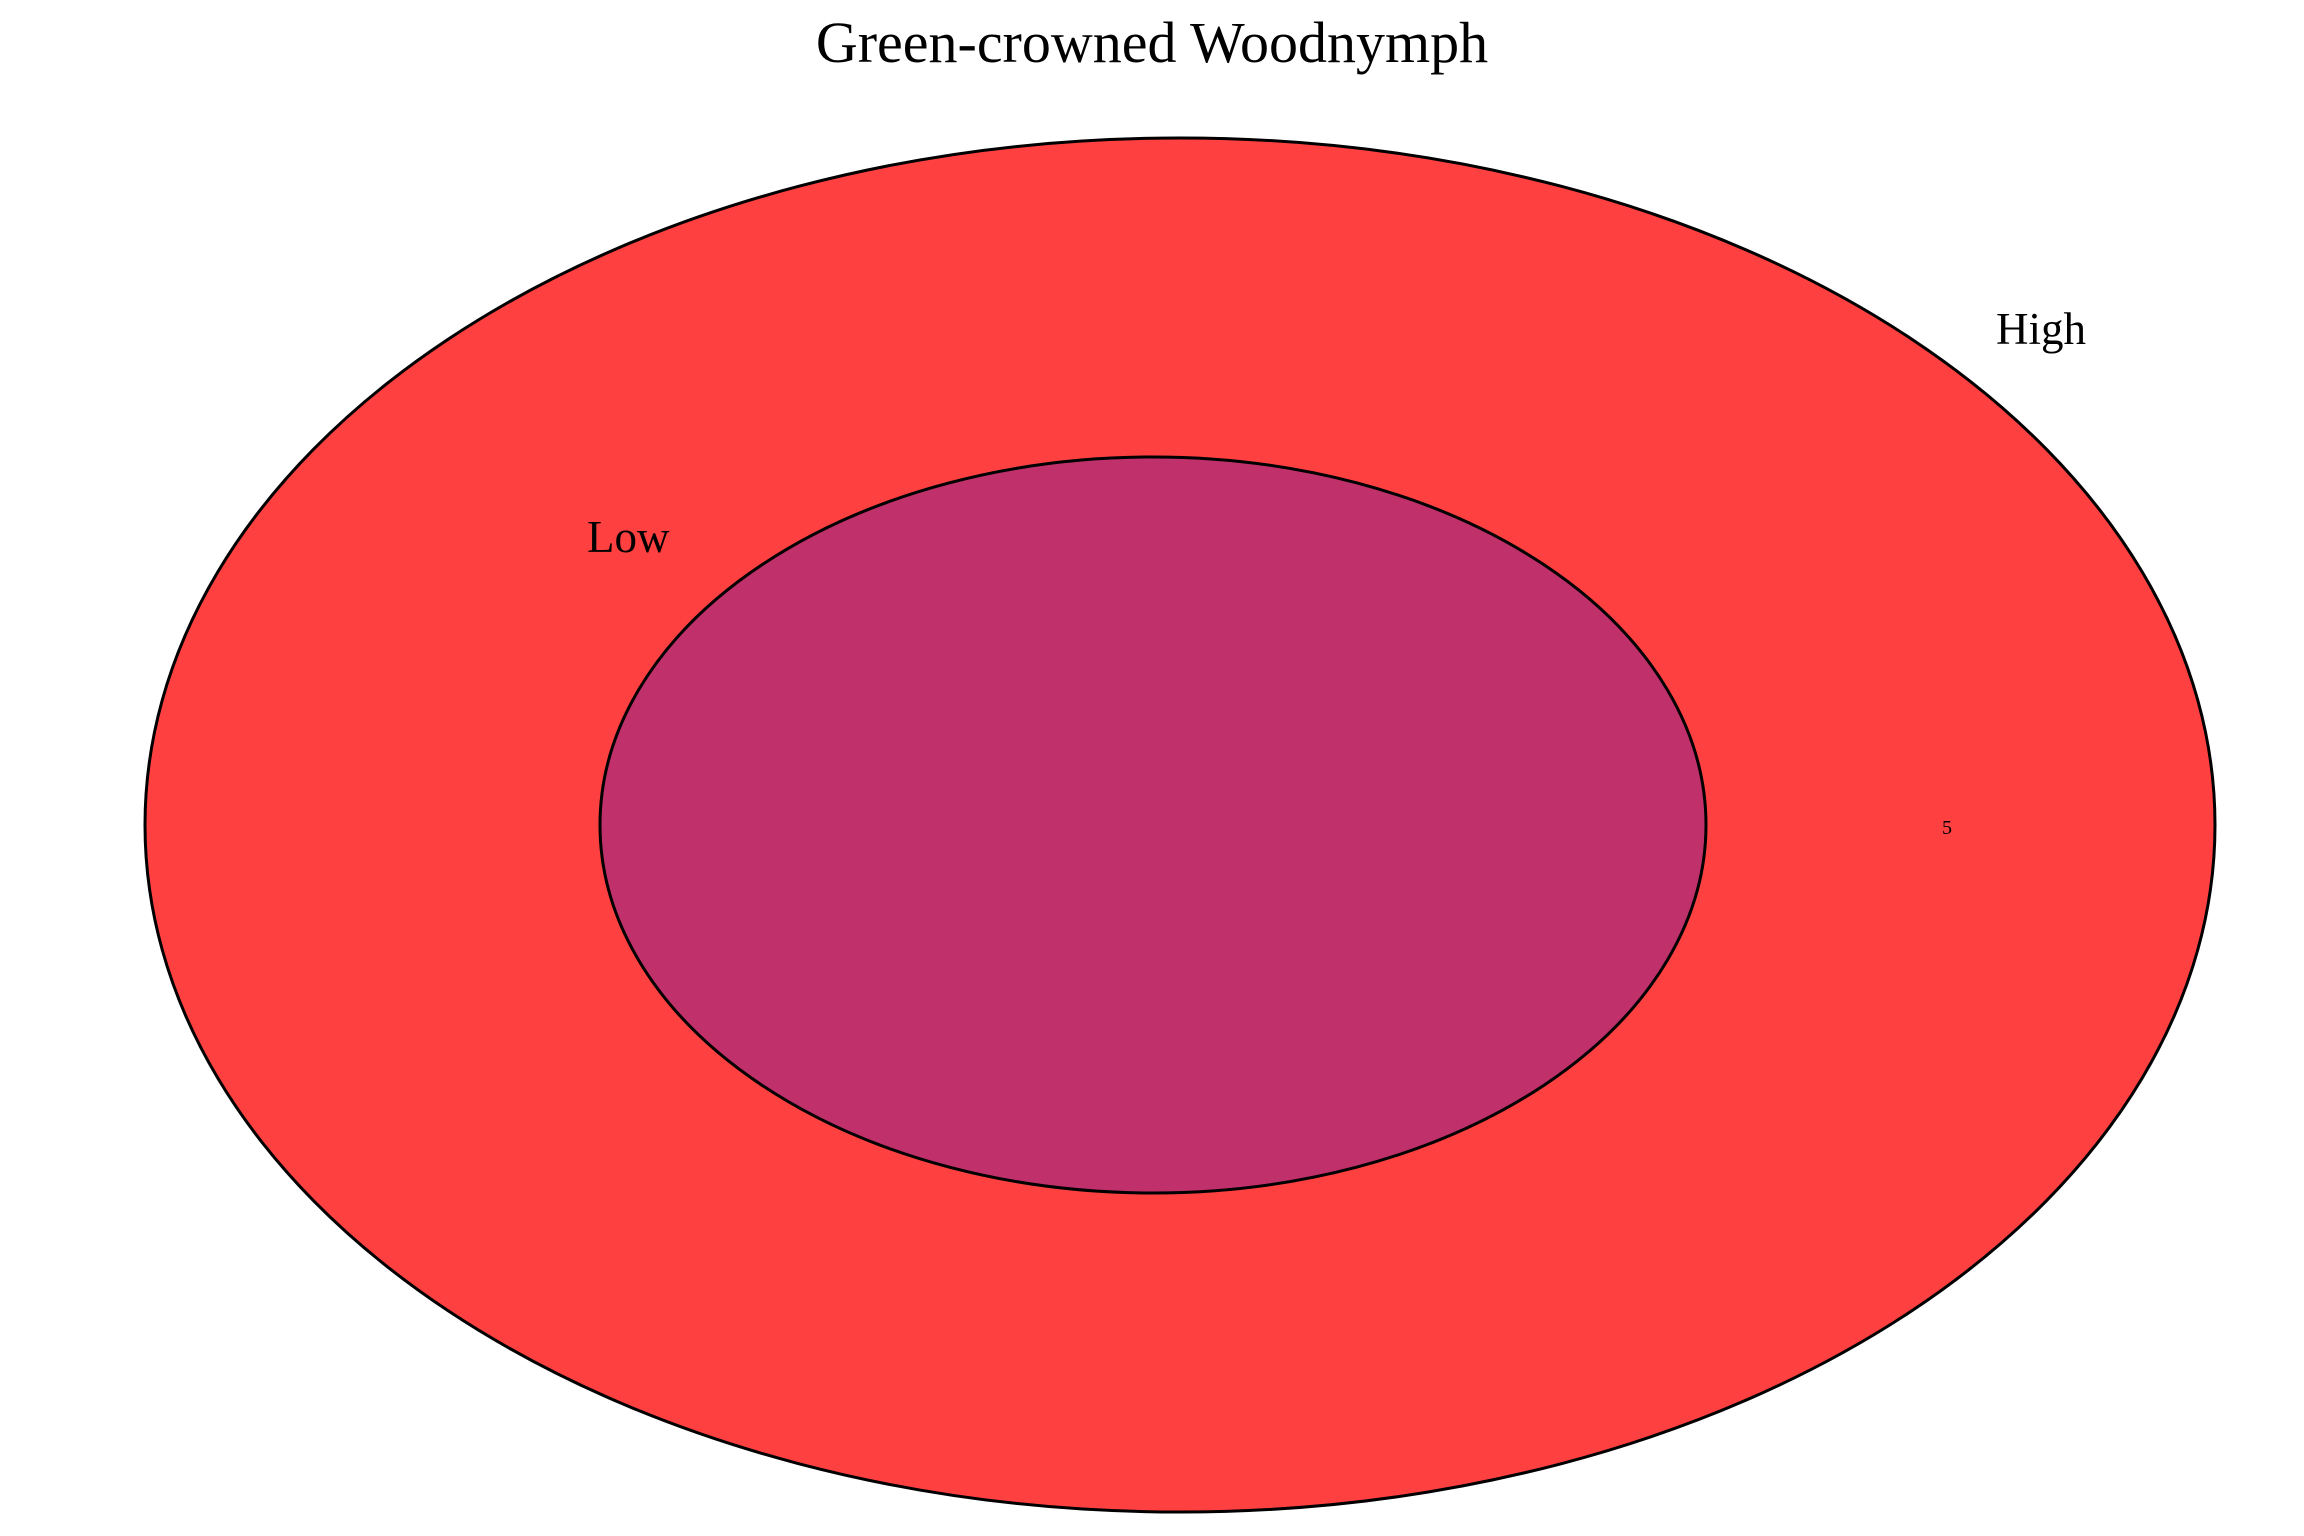 The width and height of the screenshot is (2304, 1536). Describe the element at coordinates (628, 537) in the screenshot. I see `set-low-label: Low` at that location.